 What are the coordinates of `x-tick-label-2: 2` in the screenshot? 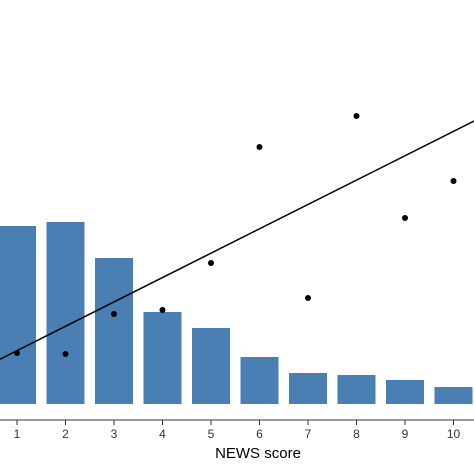 It's located at (65, 434).